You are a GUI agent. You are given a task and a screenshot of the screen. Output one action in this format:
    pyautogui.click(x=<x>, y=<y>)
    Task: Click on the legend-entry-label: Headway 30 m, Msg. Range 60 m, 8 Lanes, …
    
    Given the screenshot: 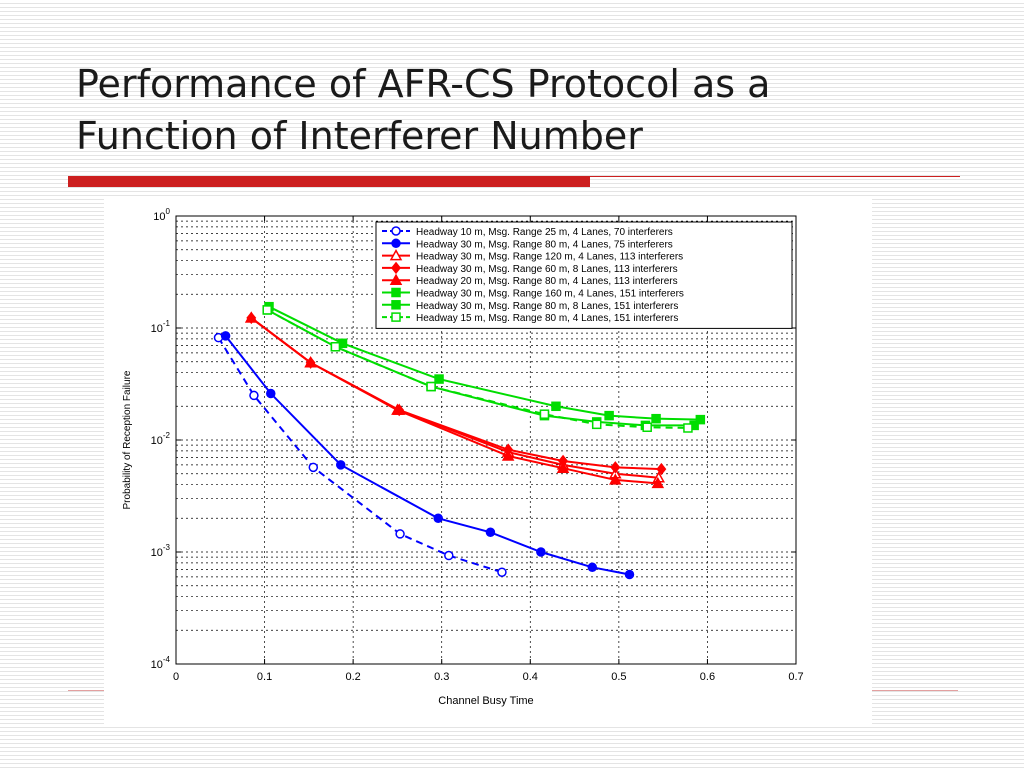 What is the action you would take?
    pyautogui.click(x=547, y=269)
    